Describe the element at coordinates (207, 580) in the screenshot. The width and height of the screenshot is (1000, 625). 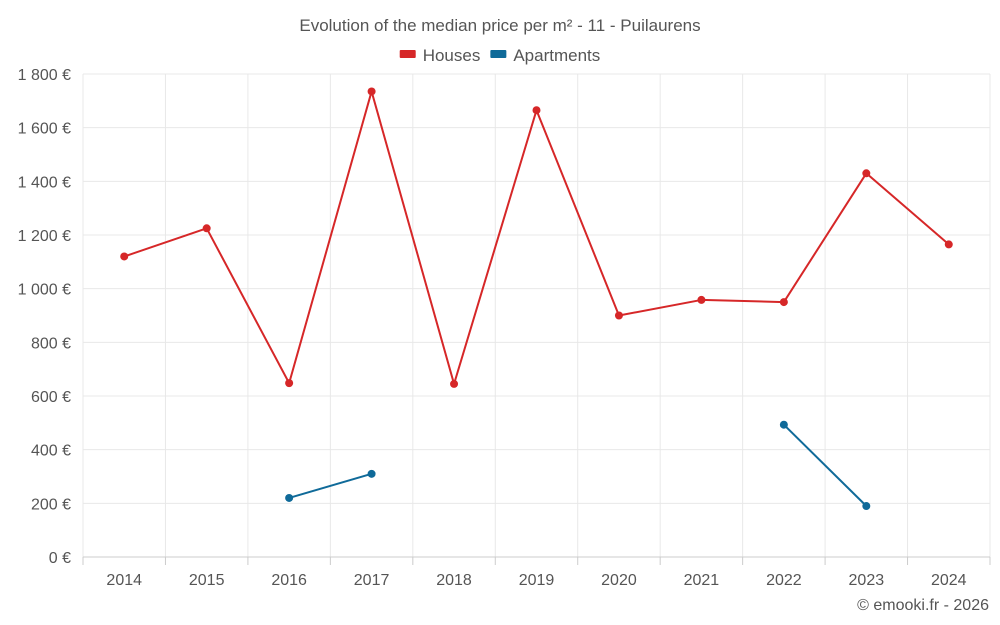
I see `x-tick-label: 2015` at that location.